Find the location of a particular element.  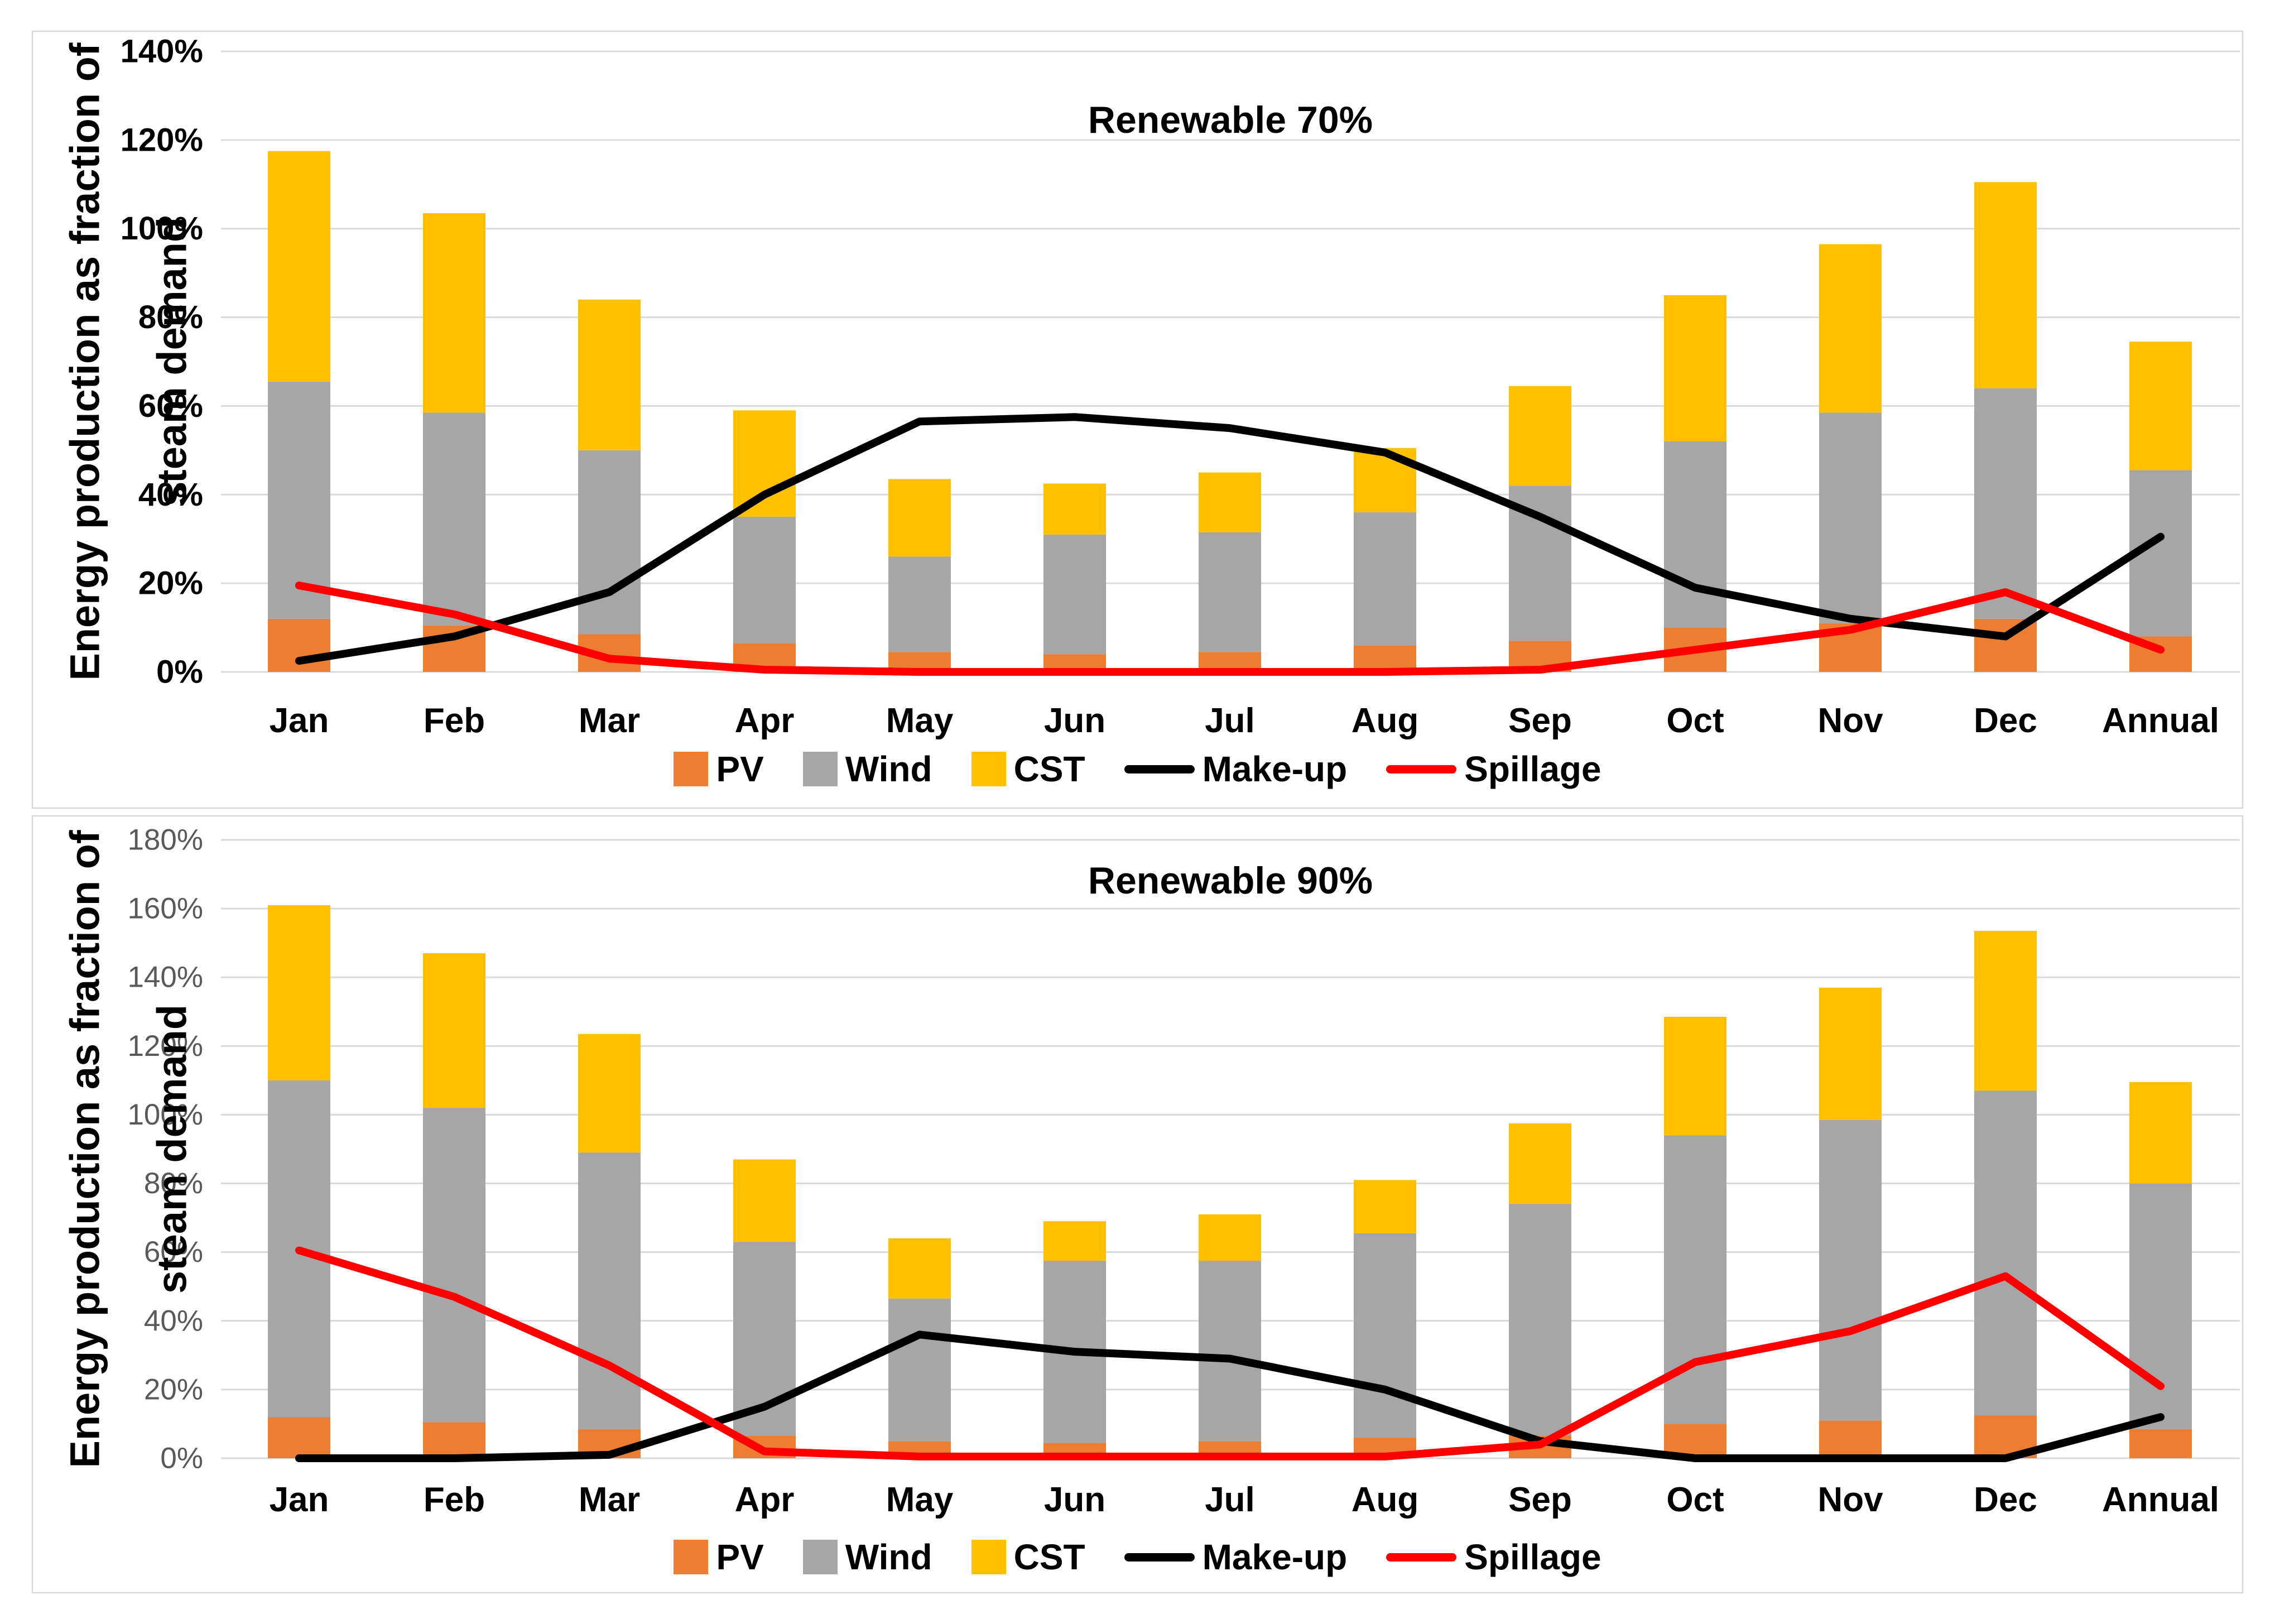

bar-apr is located at coordinates (765, 541).